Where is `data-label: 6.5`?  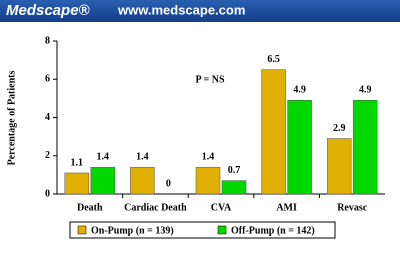
data-label: 6.5 is located at coordinates (273, 59).